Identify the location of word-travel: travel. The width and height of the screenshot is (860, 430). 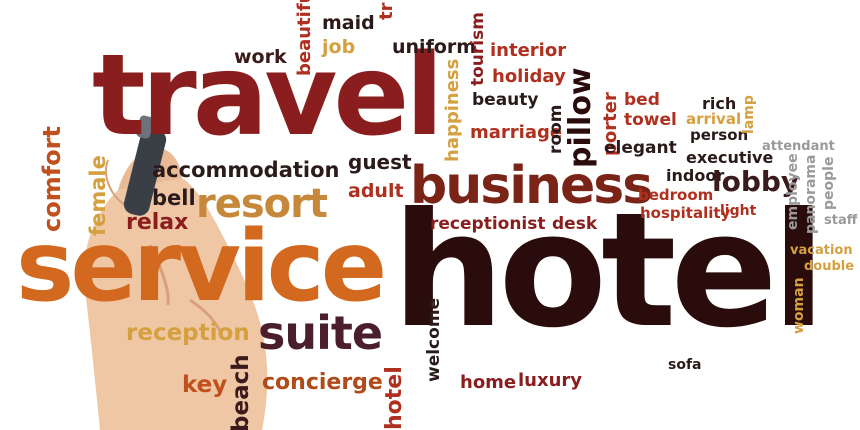
(268, 96).